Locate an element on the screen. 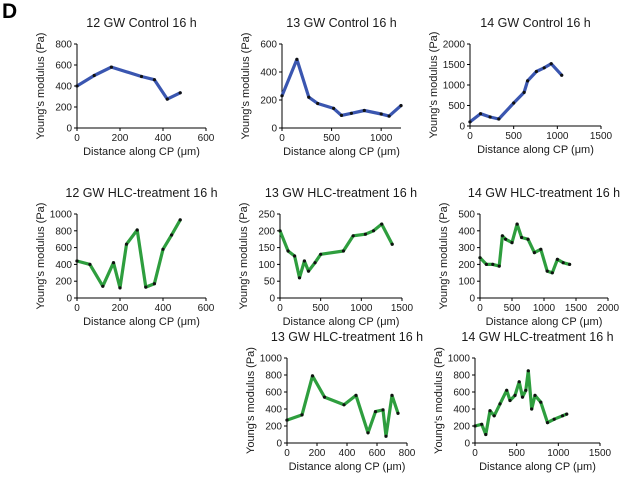 The height and width of the screenshot is (478, 639). chart-1-xtick-label-1: 200 is located at coordinates (120, 138).